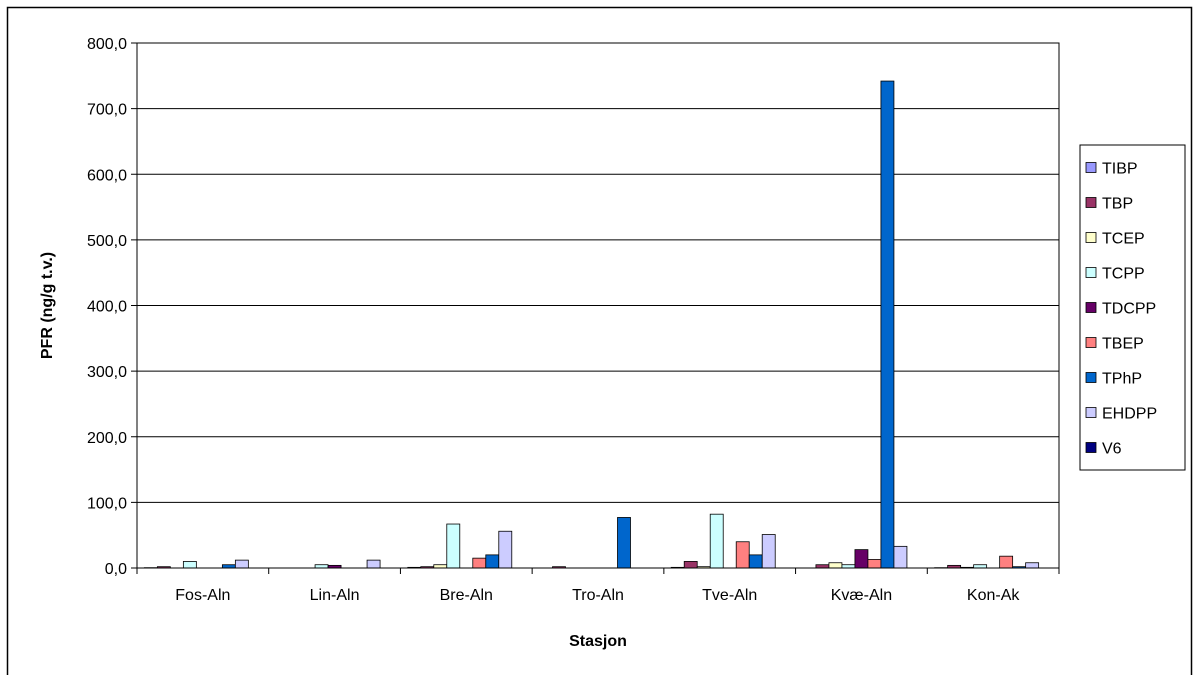 This screenshot has height=680, width=1194. Describe the element at coordinates (1120, 169) in the screenshot. I see `legend-label: TIBP` at that location.